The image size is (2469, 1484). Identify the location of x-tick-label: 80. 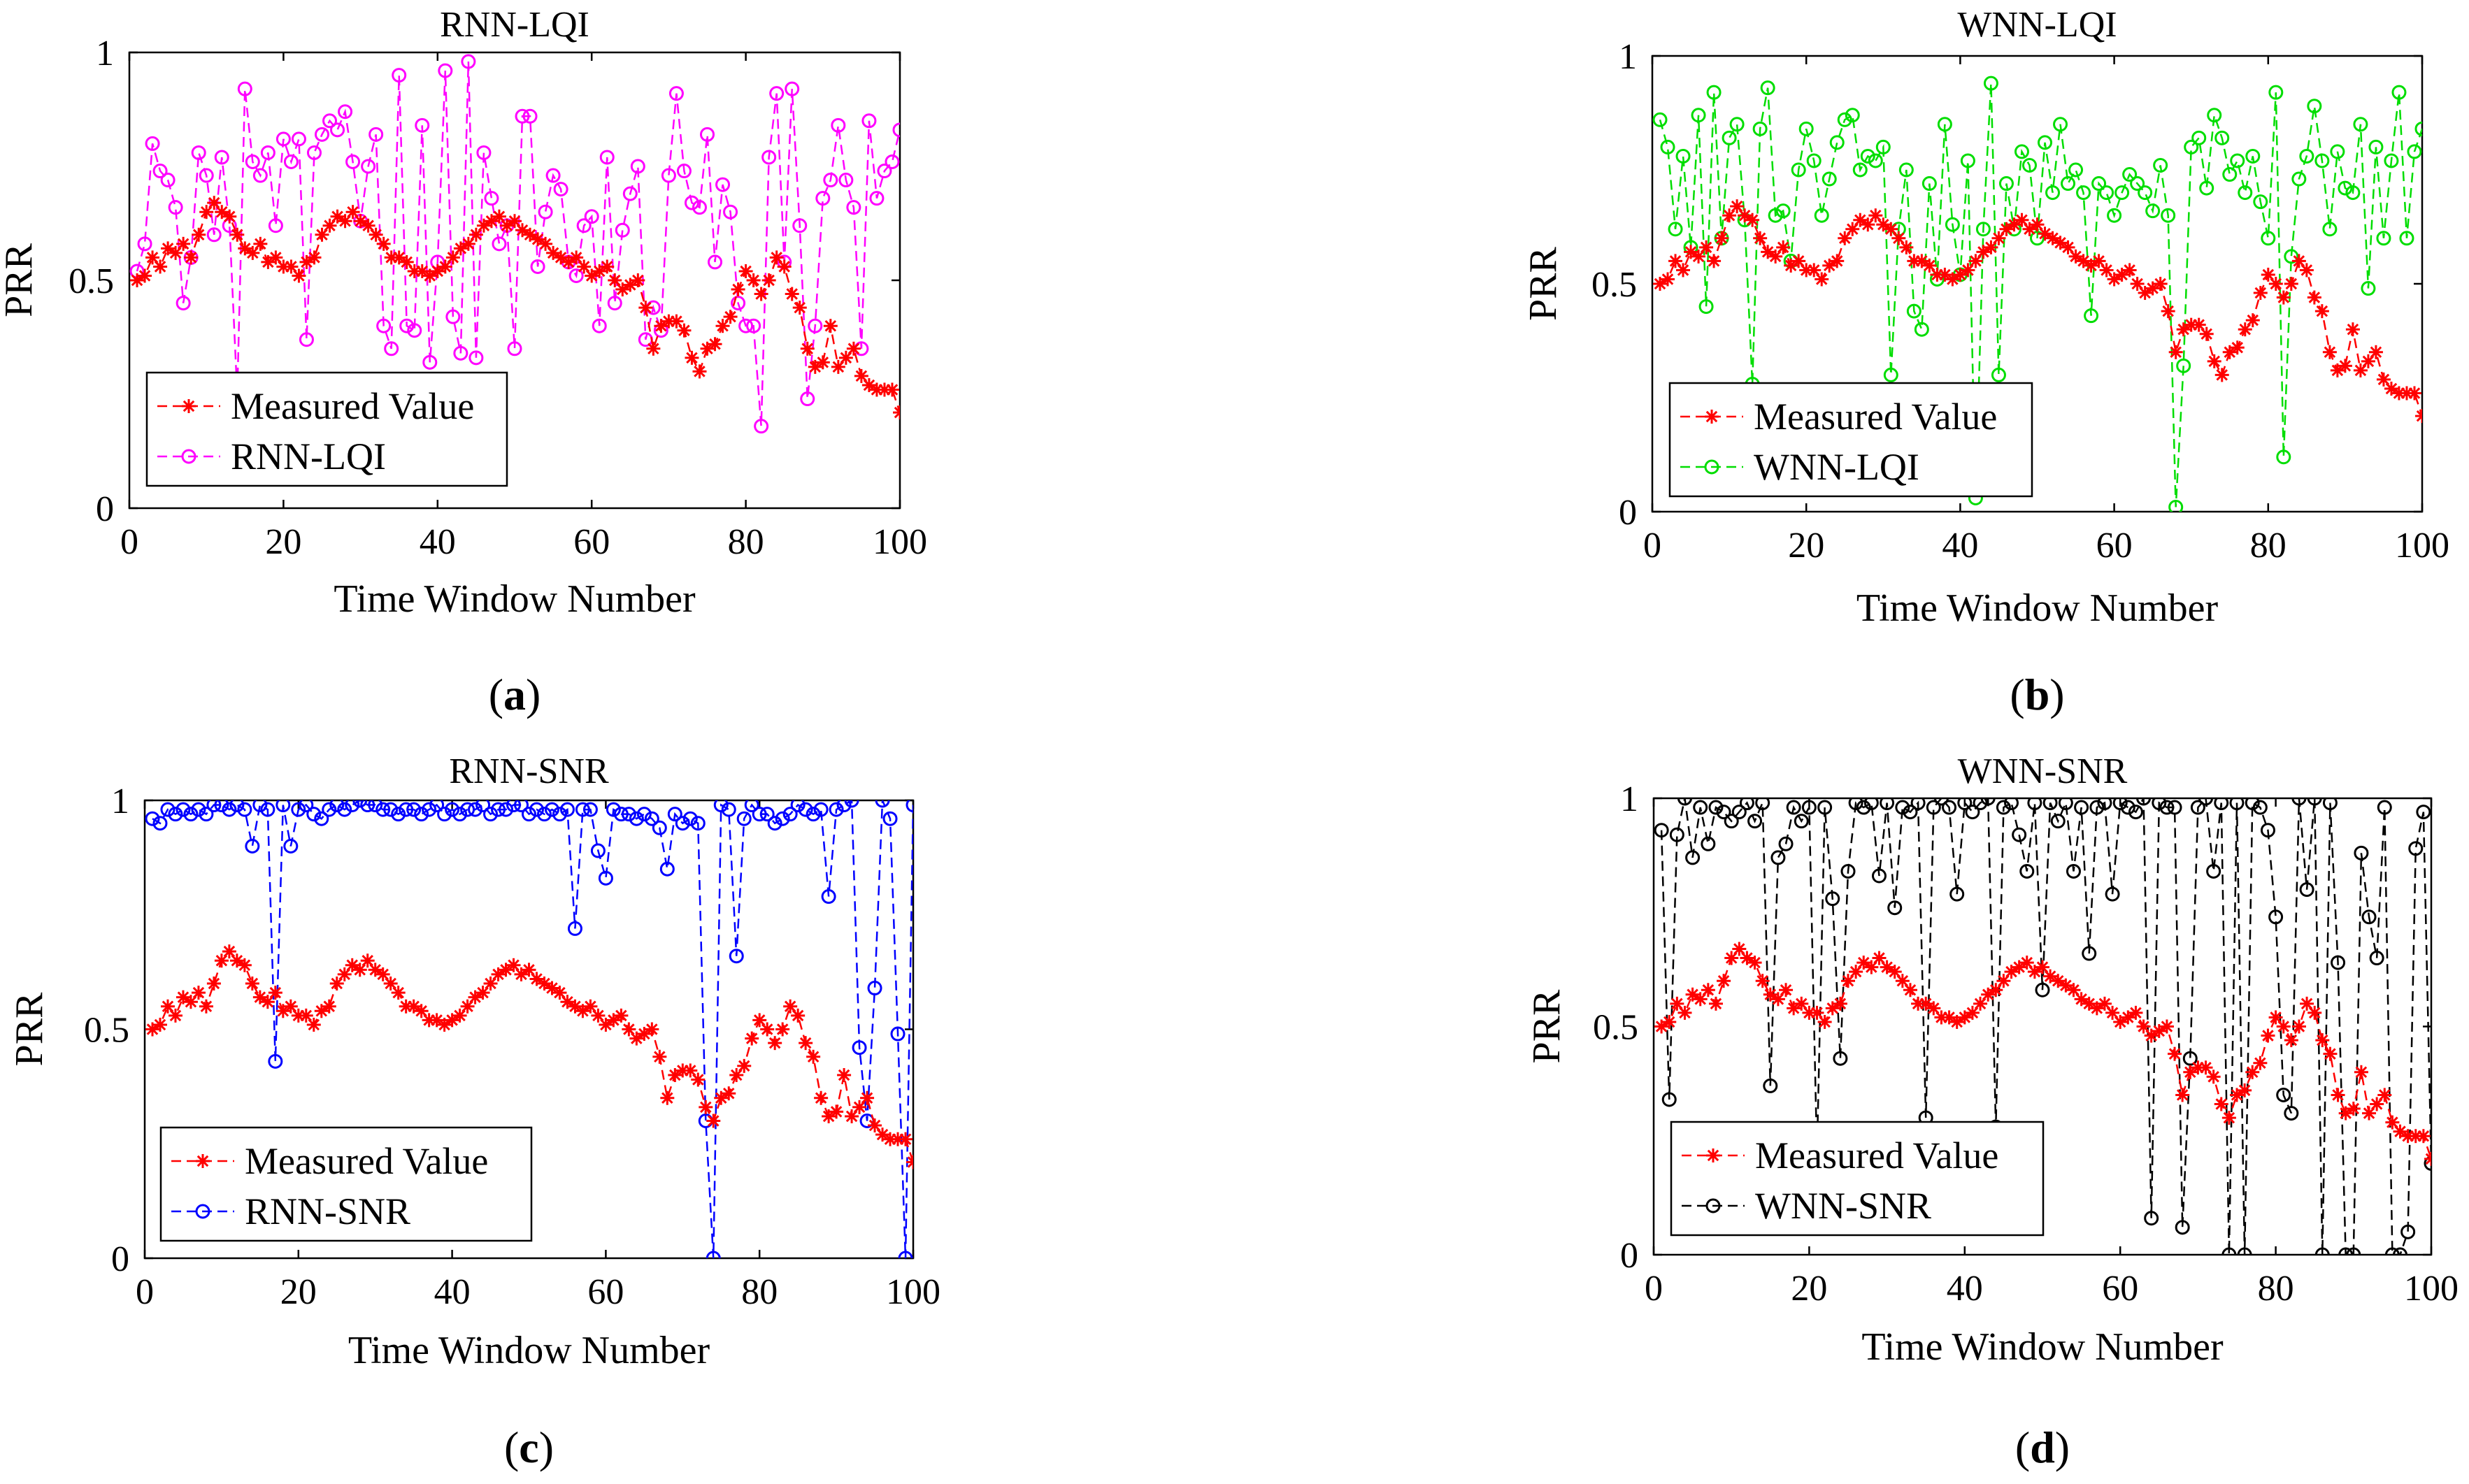
(759, 1292).